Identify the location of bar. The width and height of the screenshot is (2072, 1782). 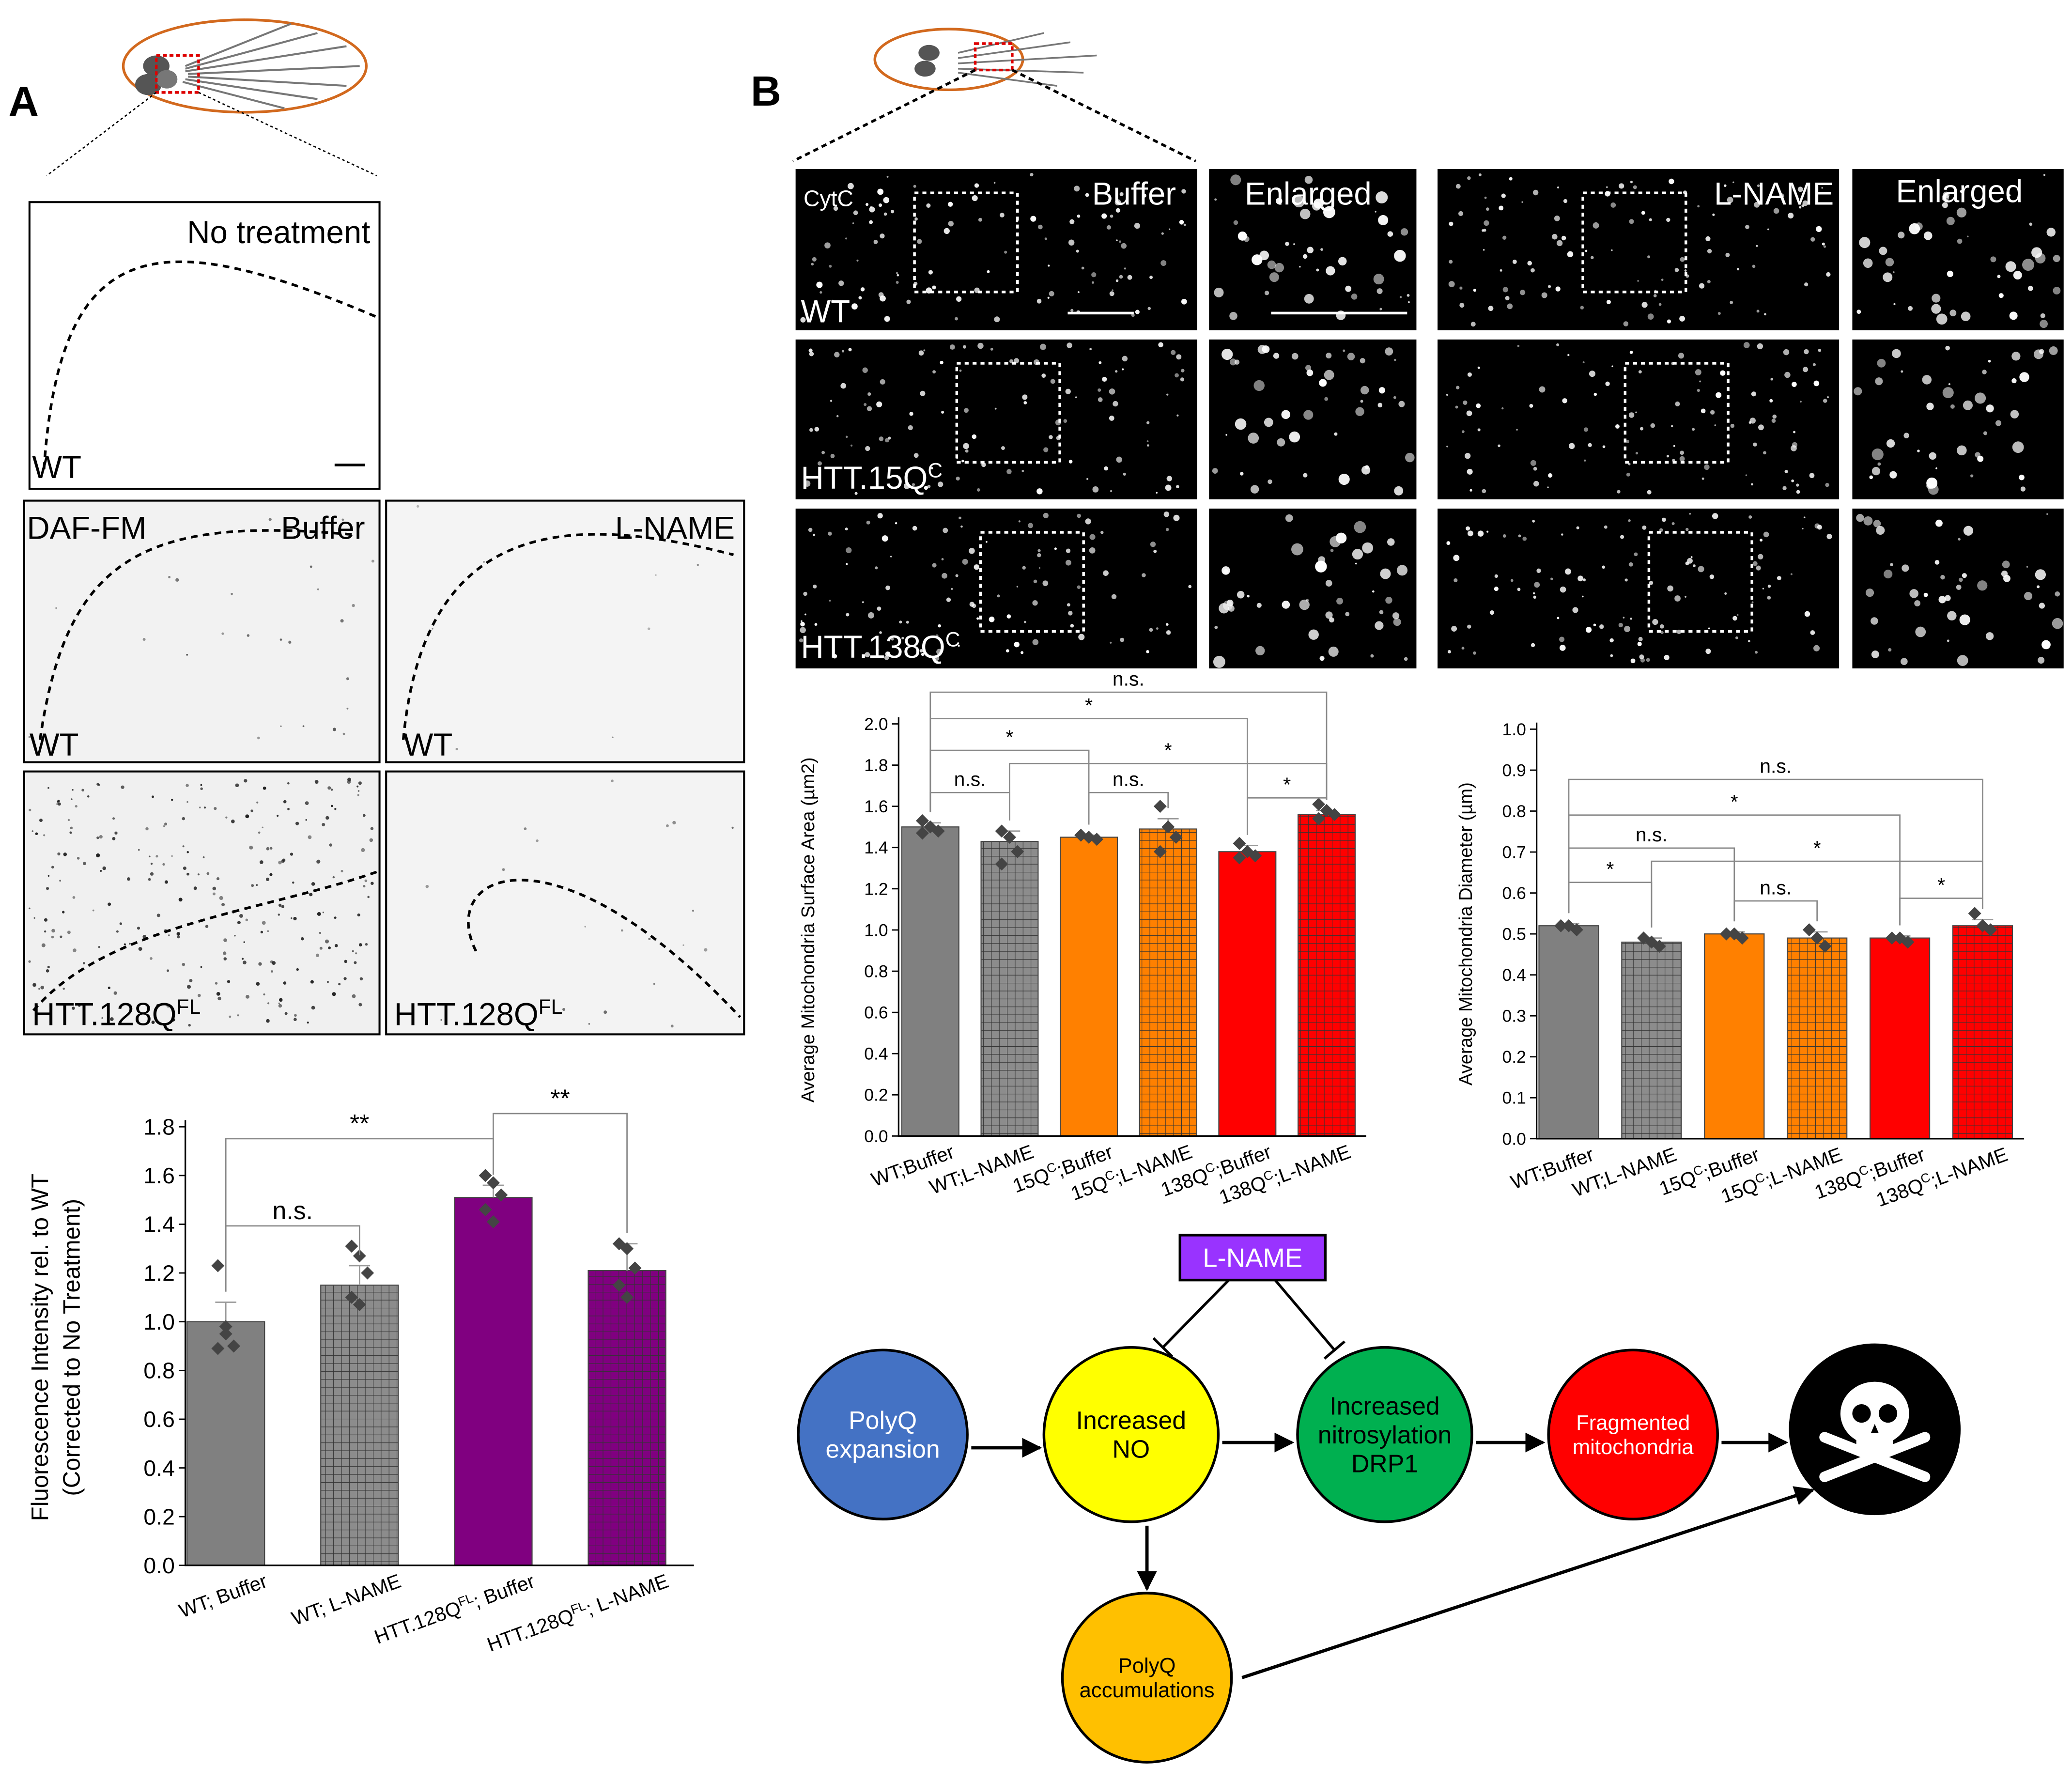
(1168, 983).